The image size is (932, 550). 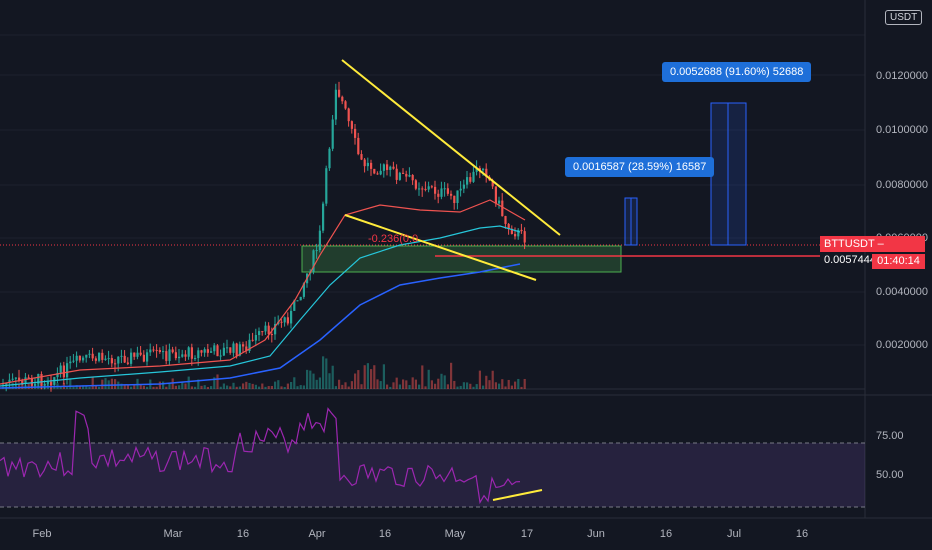 What do you see at coordinates (890, 436) in the screenshot?
I see `rsi-label-75: 75.00` at bounding box center [890, 436].